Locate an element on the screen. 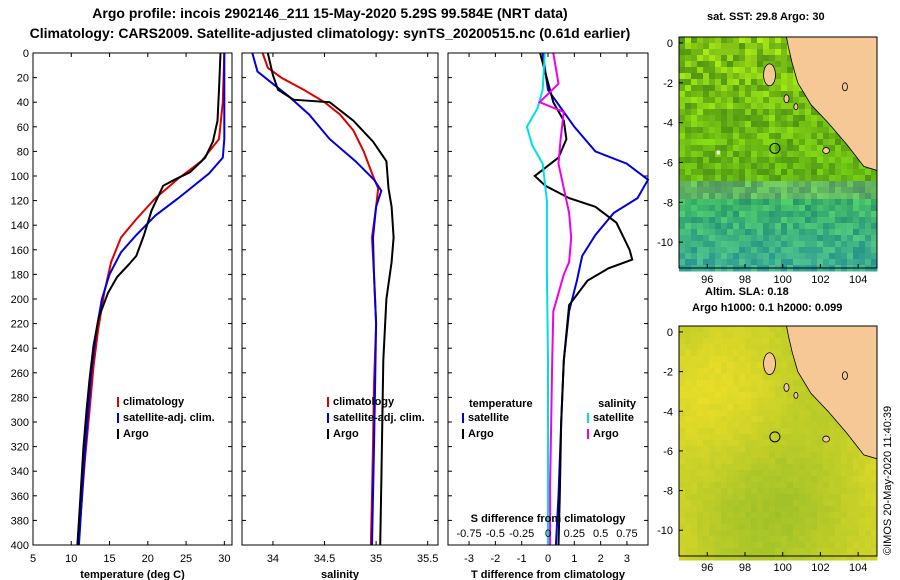 The height and width of the screenshot is (580, 900). depth-tick-label: 280 is located at coordinates (20, 398).